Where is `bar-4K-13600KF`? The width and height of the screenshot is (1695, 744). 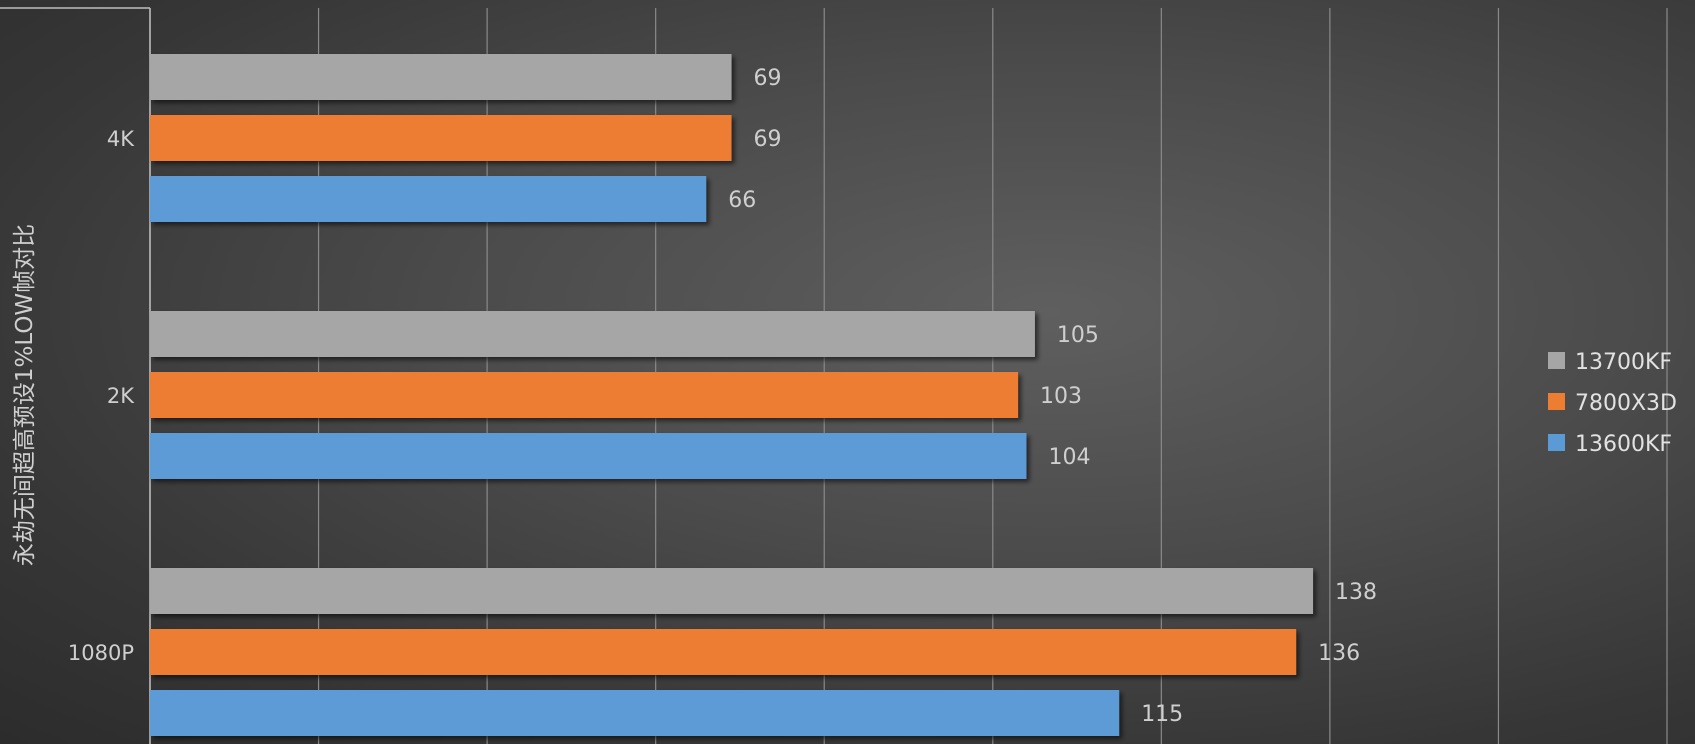
bar-4K-13600KF is located at coordinates (428, 199).